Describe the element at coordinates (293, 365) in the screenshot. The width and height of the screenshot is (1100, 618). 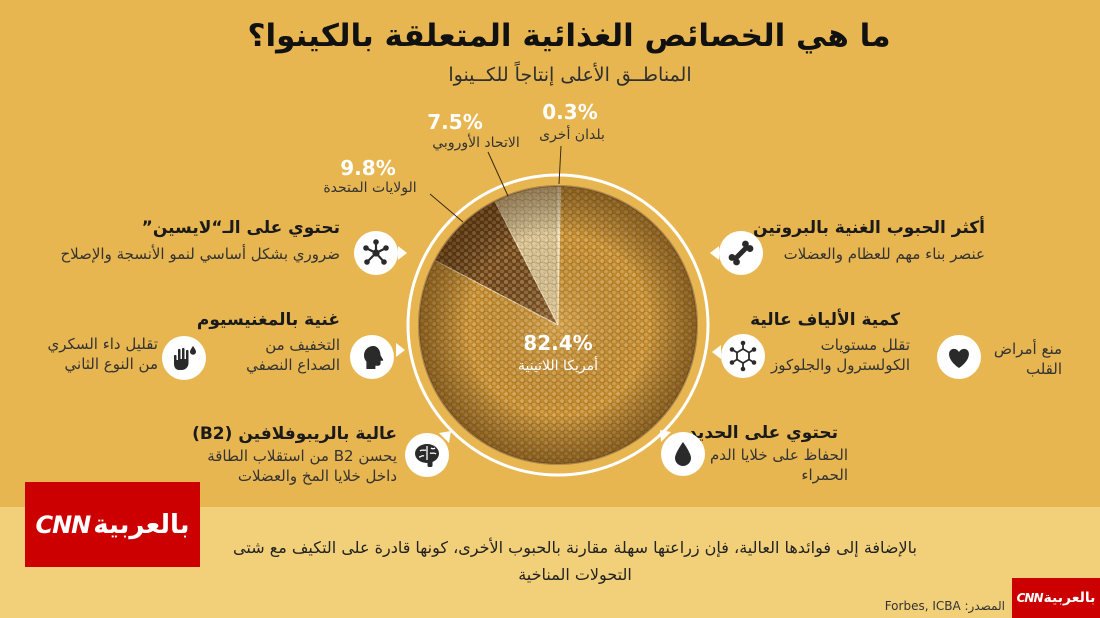
I see `migraine-line-2: الصداع النصفي` at that location.